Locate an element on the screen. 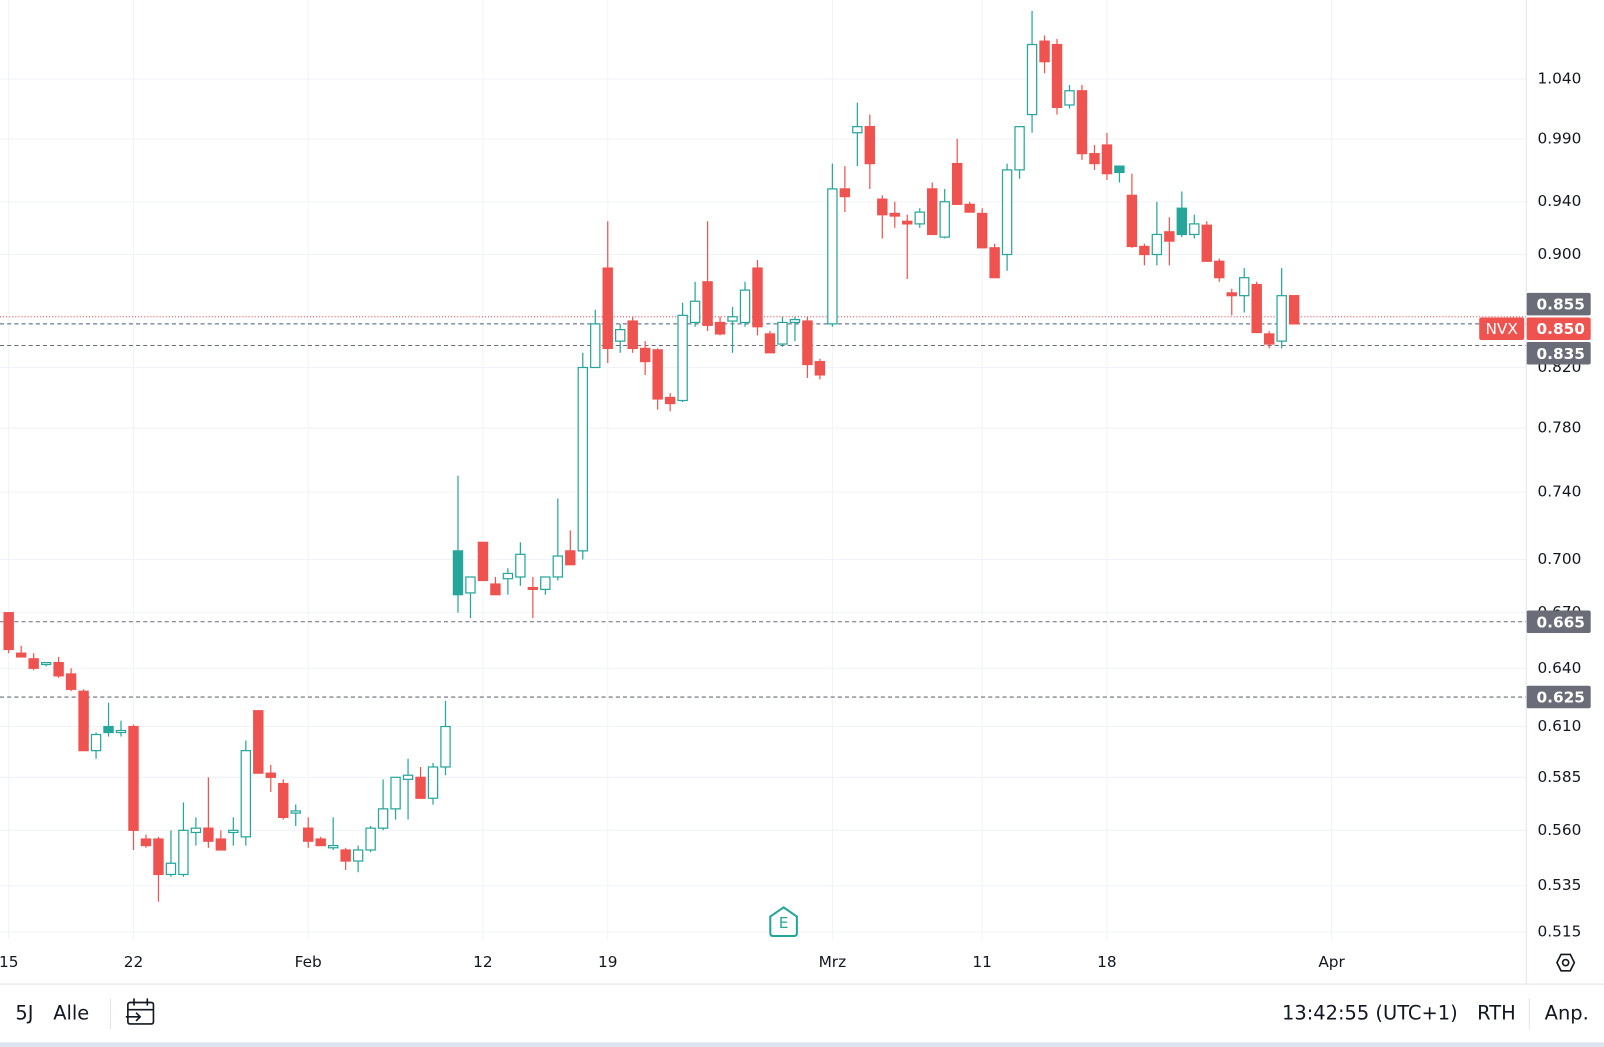  event-marker-shape is located at coordinates (783, 922).